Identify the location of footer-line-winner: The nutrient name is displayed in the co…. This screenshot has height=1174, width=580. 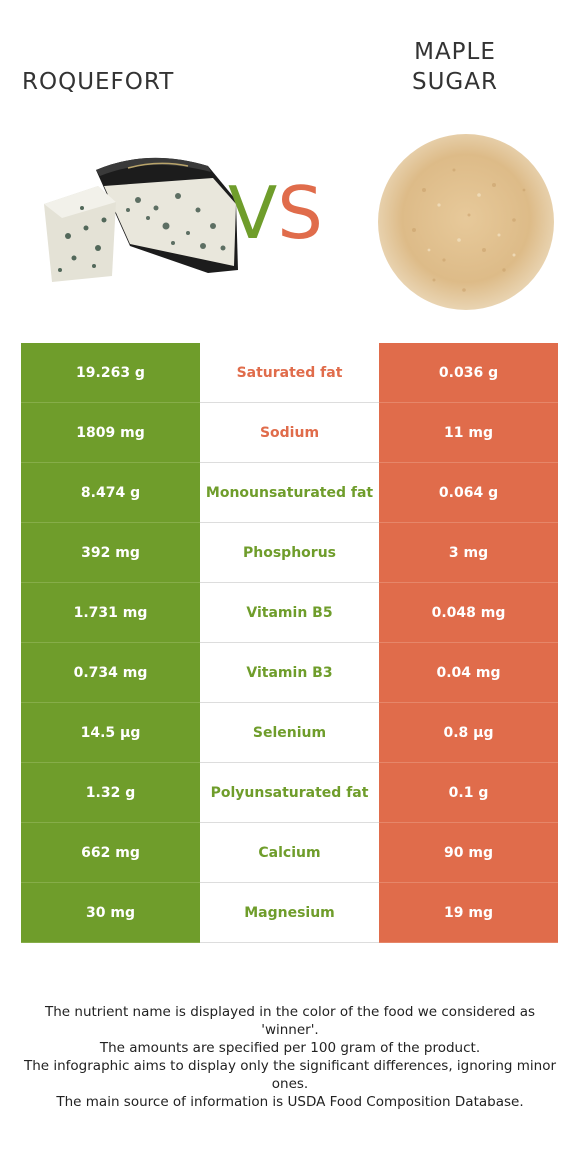
(290, 1021).